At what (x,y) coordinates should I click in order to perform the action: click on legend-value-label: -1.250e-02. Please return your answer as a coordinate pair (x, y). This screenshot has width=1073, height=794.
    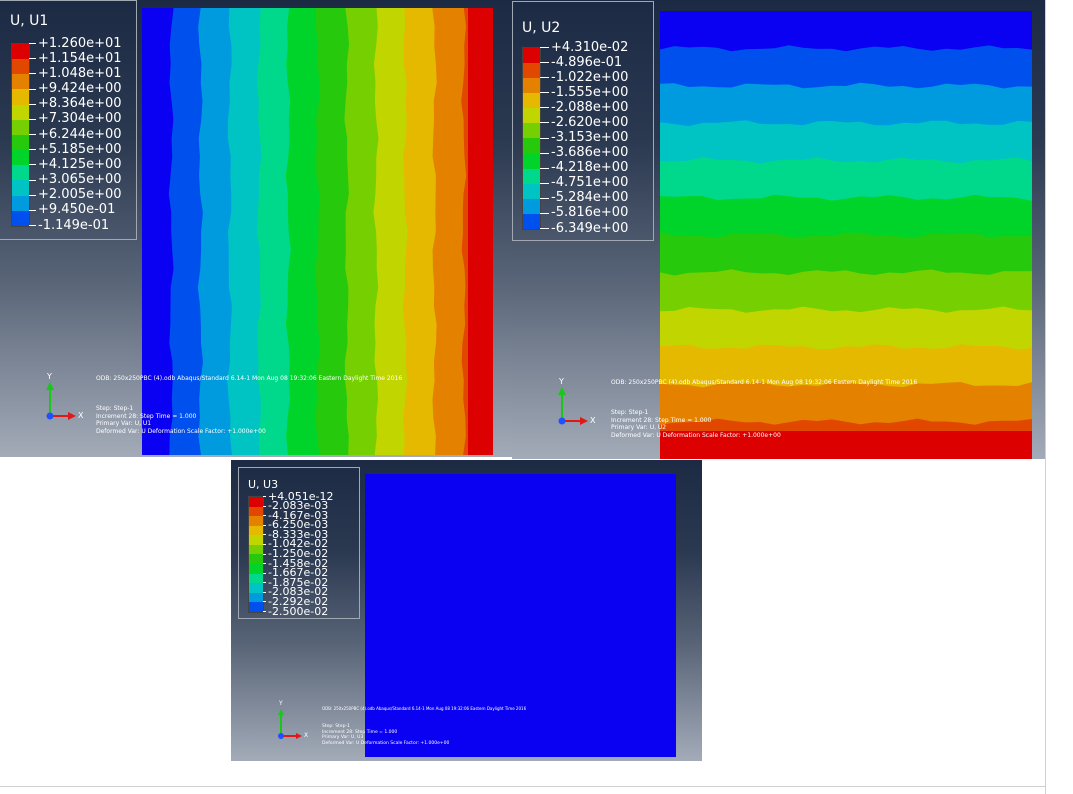
    Looking at the image, I should click on (298, 553).